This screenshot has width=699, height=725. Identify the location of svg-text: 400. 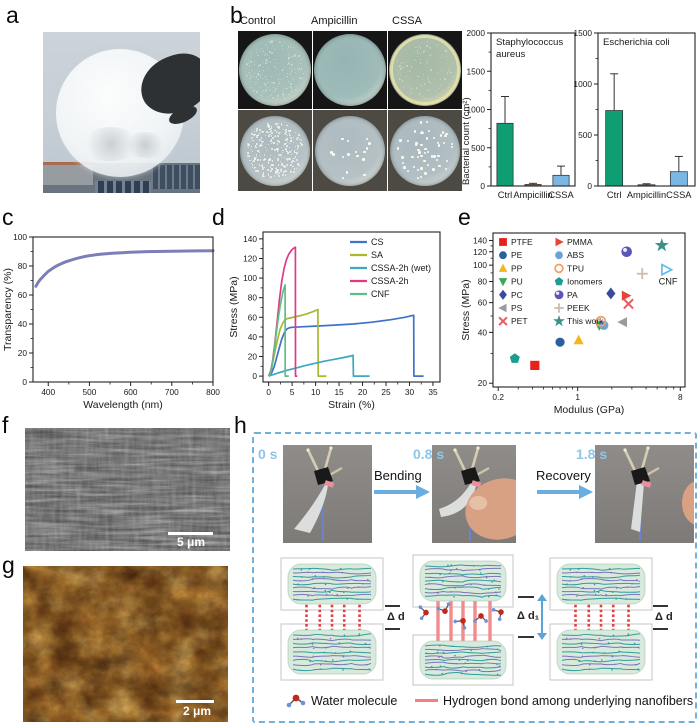
(48, 392).